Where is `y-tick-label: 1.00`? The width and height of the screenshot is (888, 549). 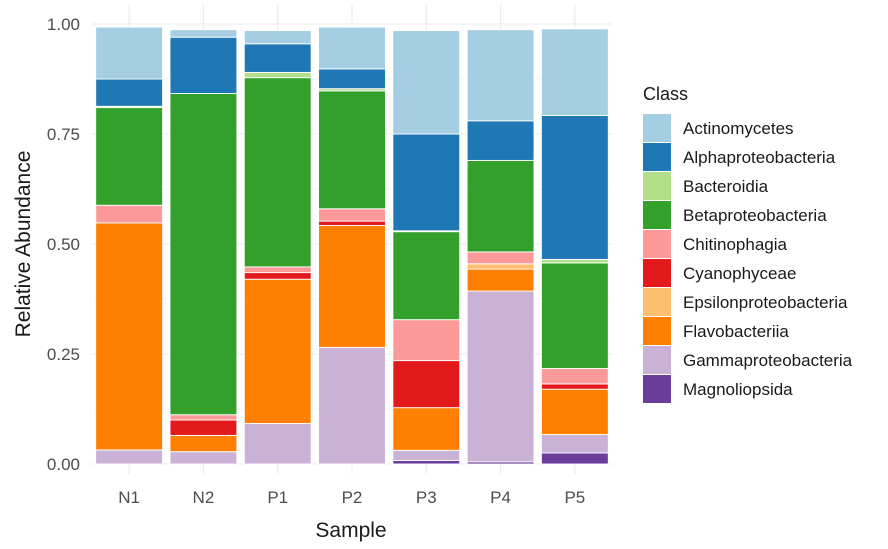 y-tick-label: 1.00 is located at coordinates (63, 24).